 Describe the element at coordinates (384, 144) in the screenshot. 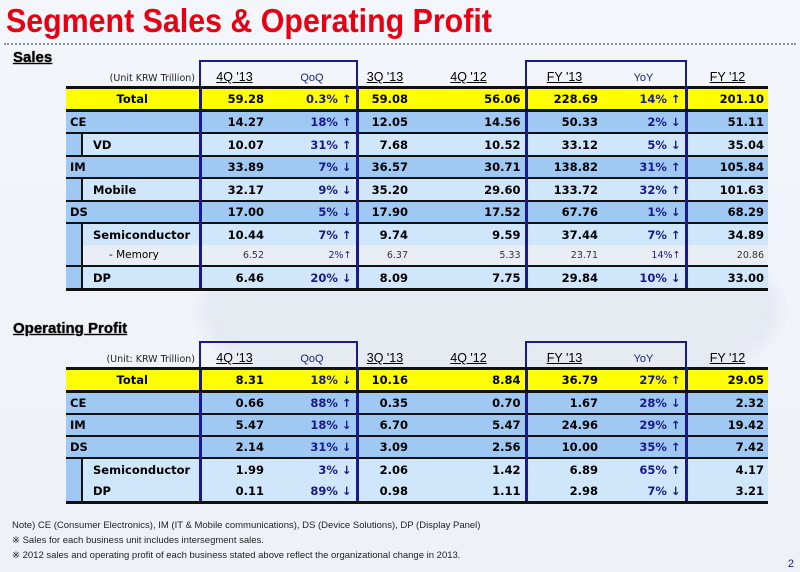

I see `cell: 7.68` at that location.